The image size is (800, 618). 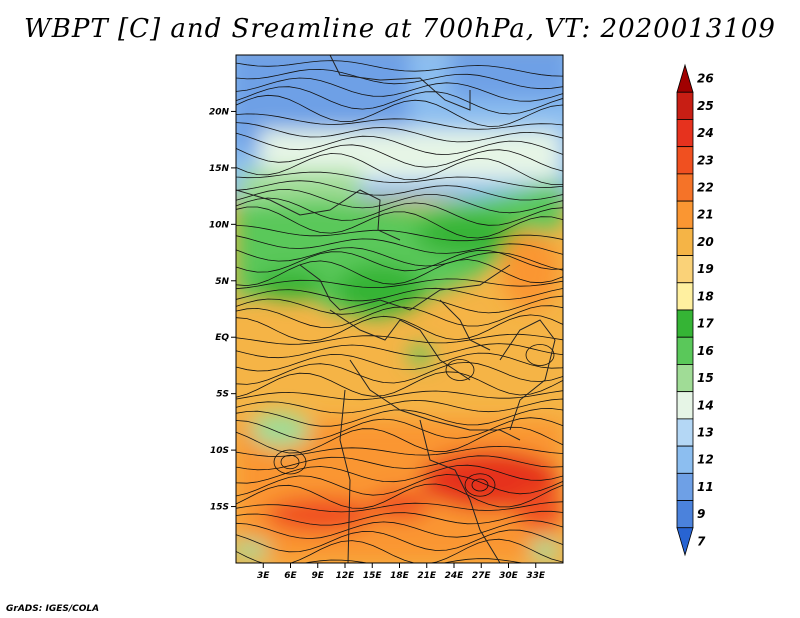 What do you see at coordinates (705, 242) in the screenshot?
I see `colorbar-label: 20` at bounding box center [705, 242].